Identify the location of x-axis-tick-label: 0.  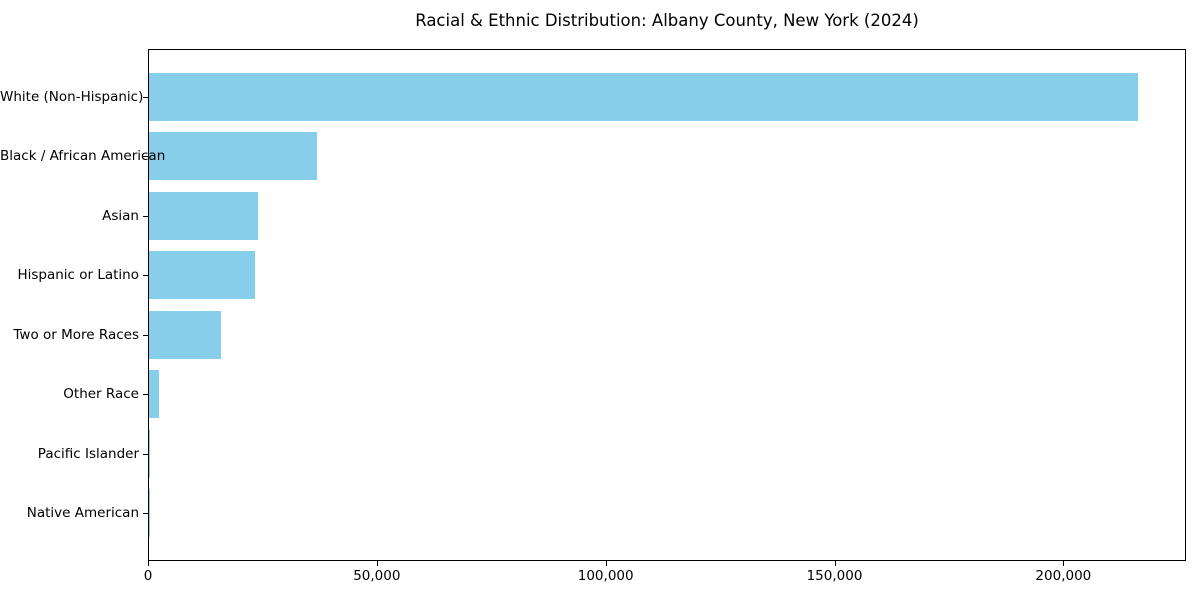
(148, 576).